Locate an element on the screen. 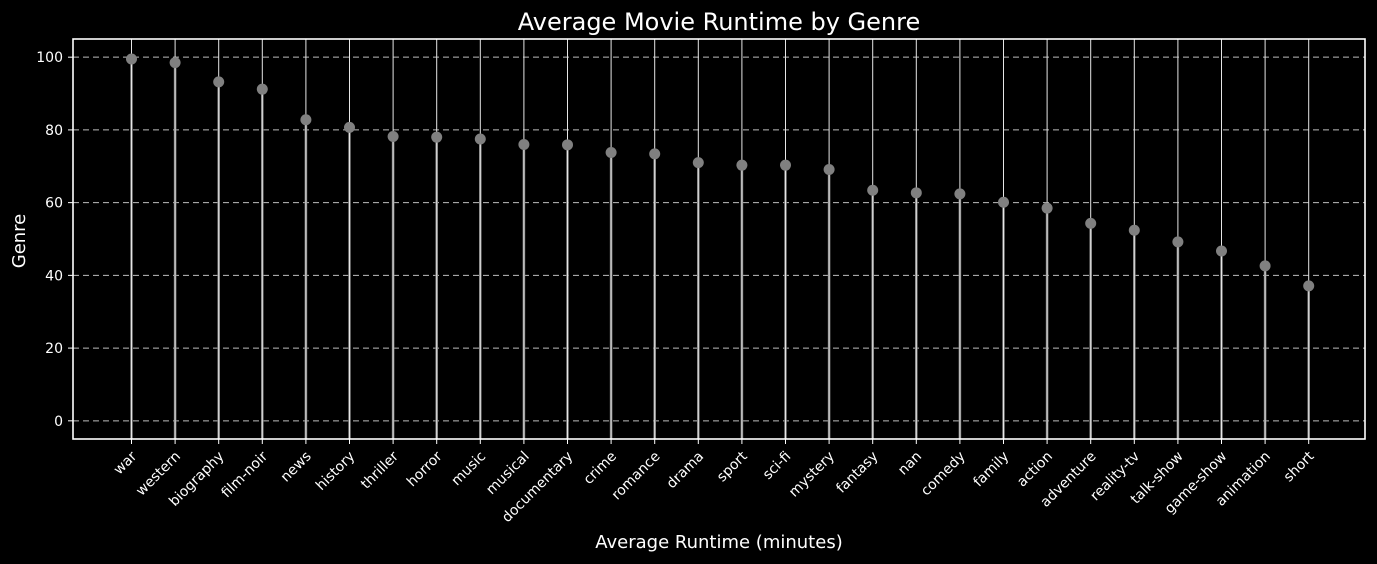  marker-fantasy is located at coordinates (873, 190).